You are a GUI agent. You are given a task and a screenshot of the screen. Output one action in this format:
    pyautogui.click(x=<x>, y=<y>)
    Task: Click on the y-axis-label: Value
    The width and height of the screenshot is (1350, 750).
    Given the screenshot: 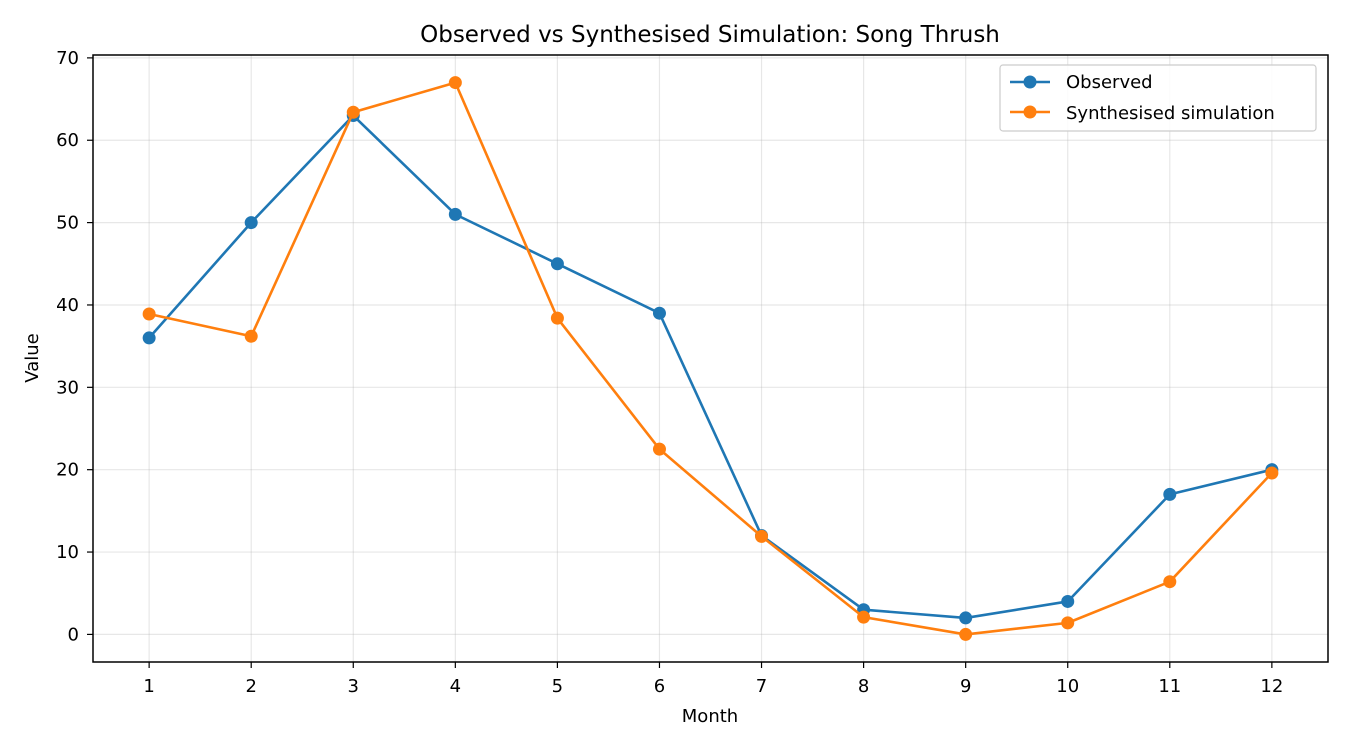 What is the action you would take?
    pyautogui.click(x=32, y=357)
    